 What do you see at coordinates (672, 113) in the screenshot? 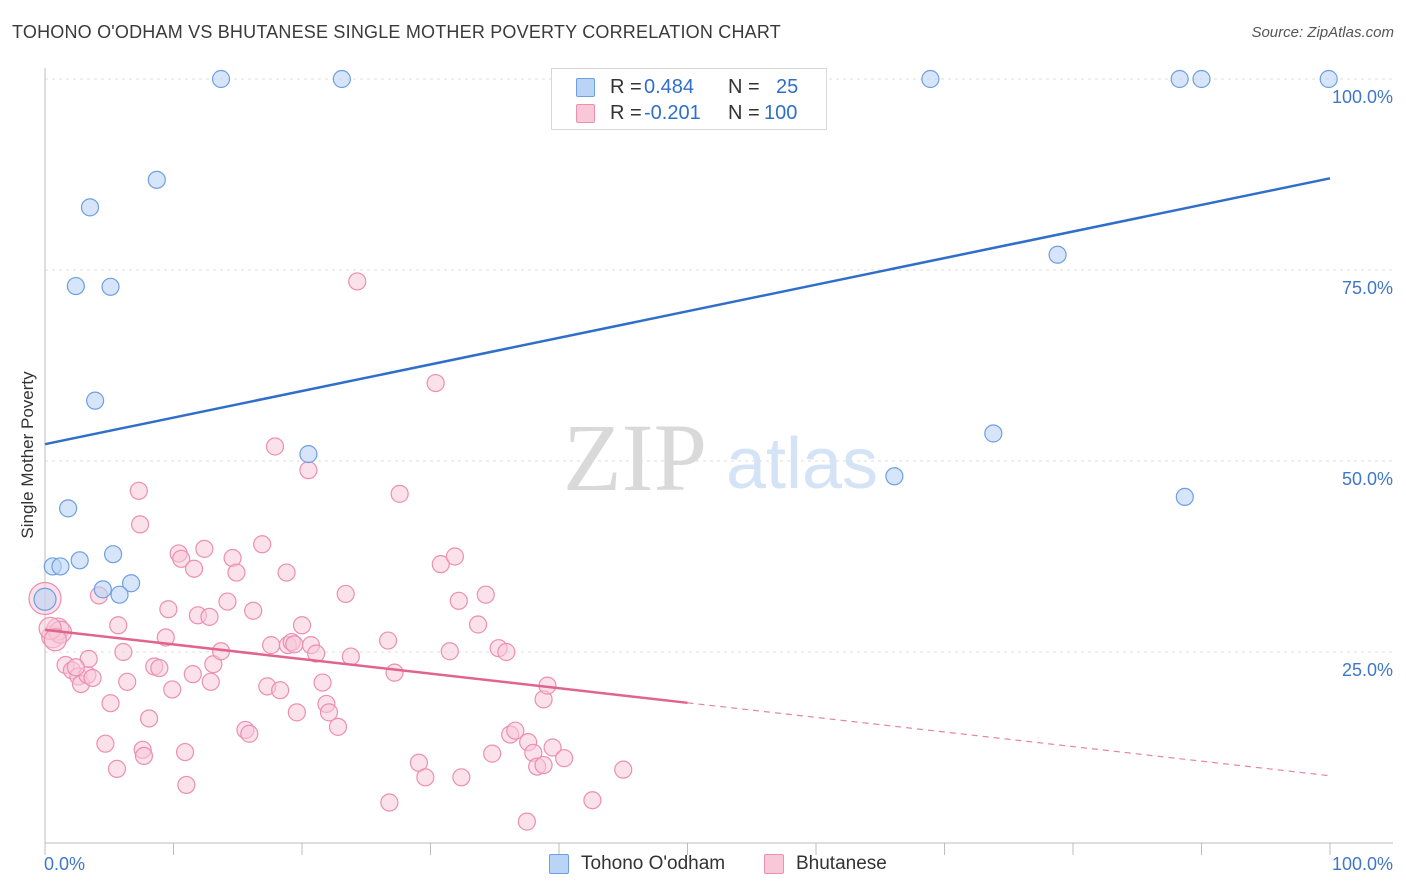
I see `legend-r-value-bhutanese: -0.201` at bounding box center [672, 113].